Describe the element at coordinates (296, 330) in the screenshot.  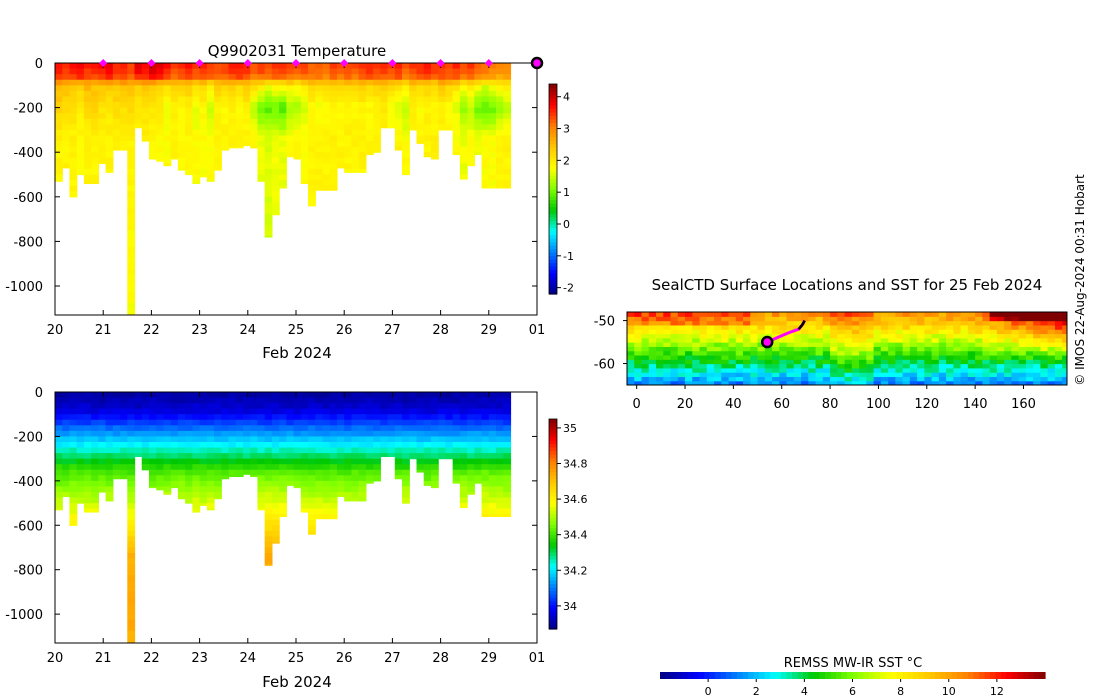
I see `temperature-x-tick-label: 25` at that location.